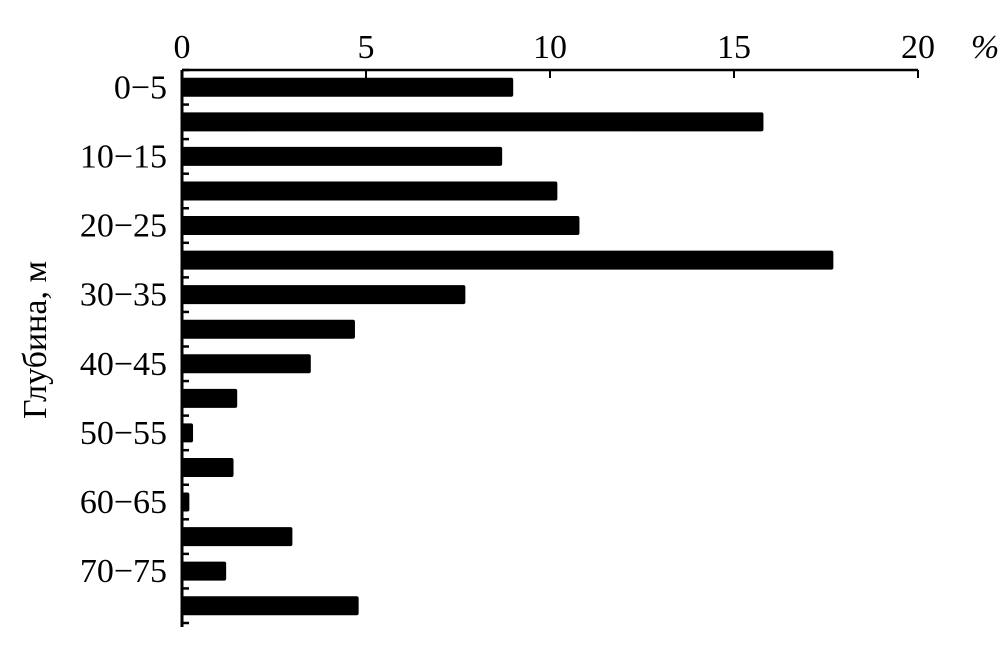  I want to click on bar-0−5, so click(348, 87).